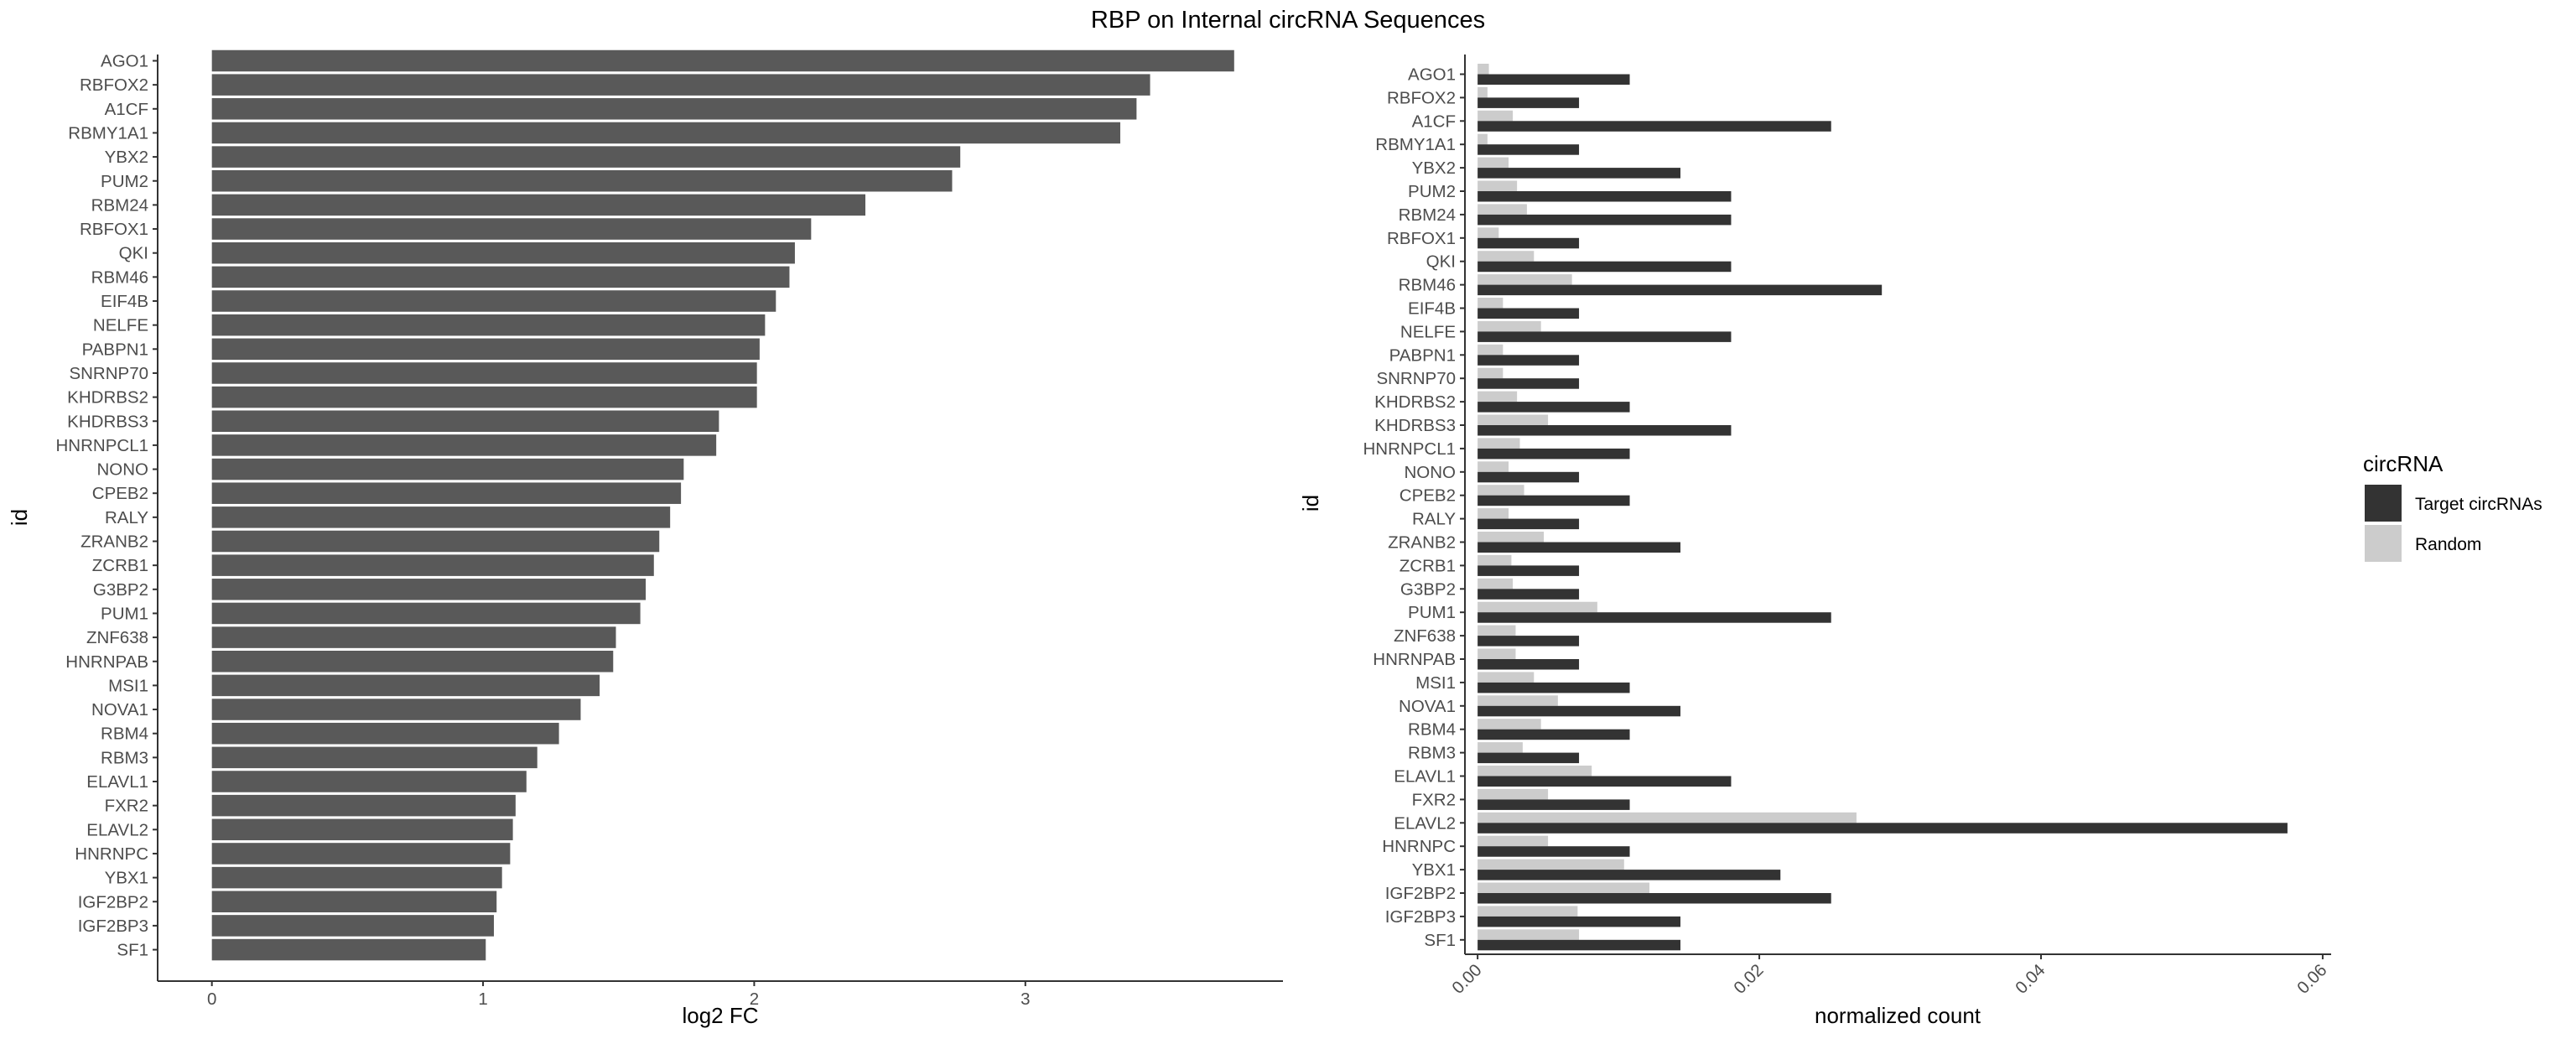 This screenshot has height=1044, width=2576. I want to click on x-tick-label: 1, so click(483, 999).